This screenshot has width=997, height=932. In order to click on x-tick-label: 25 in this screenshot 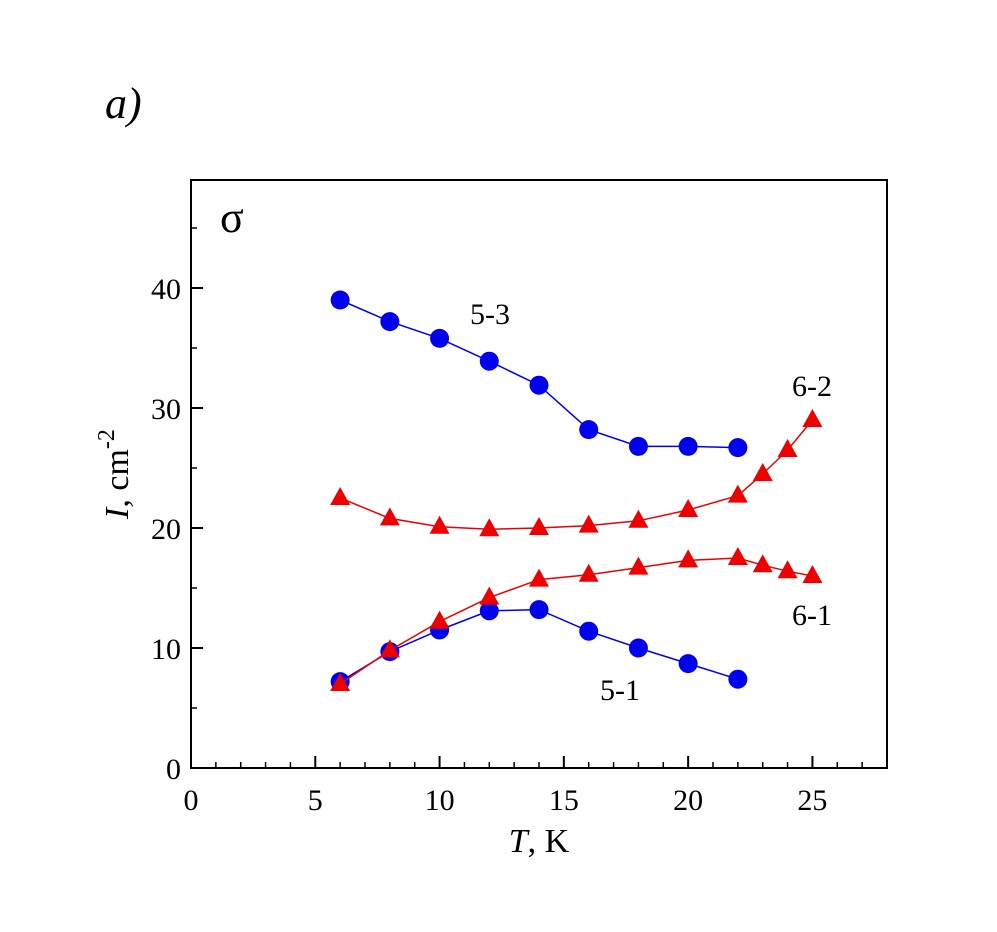, I will do `click(812, 800)`.